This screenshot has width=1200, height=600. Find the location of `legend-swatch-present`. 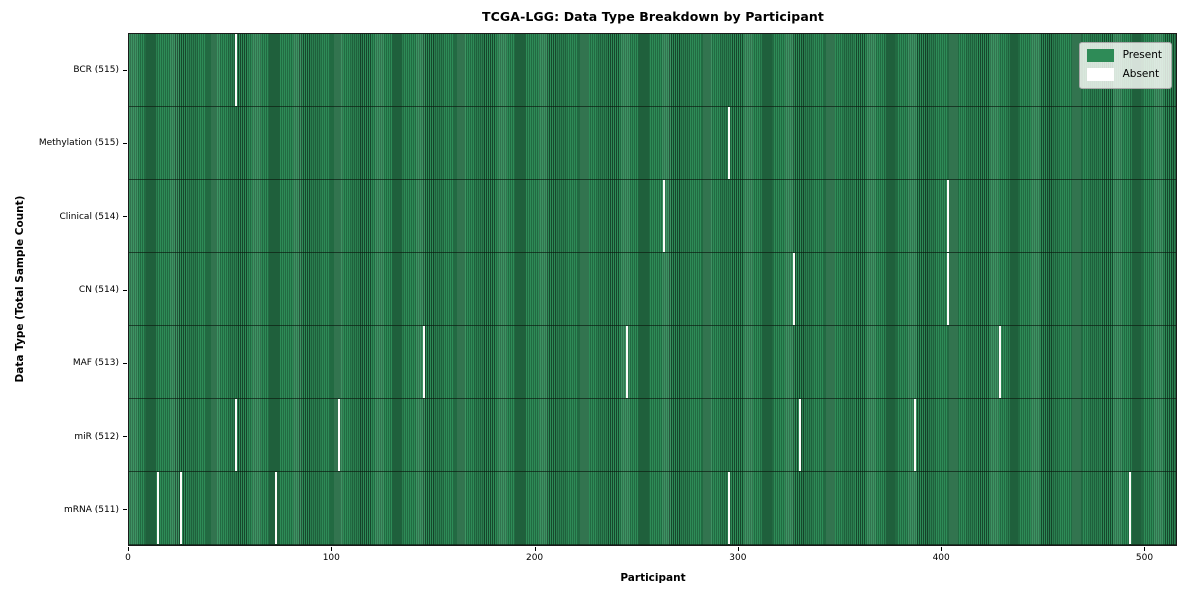

legend-swatch-present is located at coordinates (1100, 55).